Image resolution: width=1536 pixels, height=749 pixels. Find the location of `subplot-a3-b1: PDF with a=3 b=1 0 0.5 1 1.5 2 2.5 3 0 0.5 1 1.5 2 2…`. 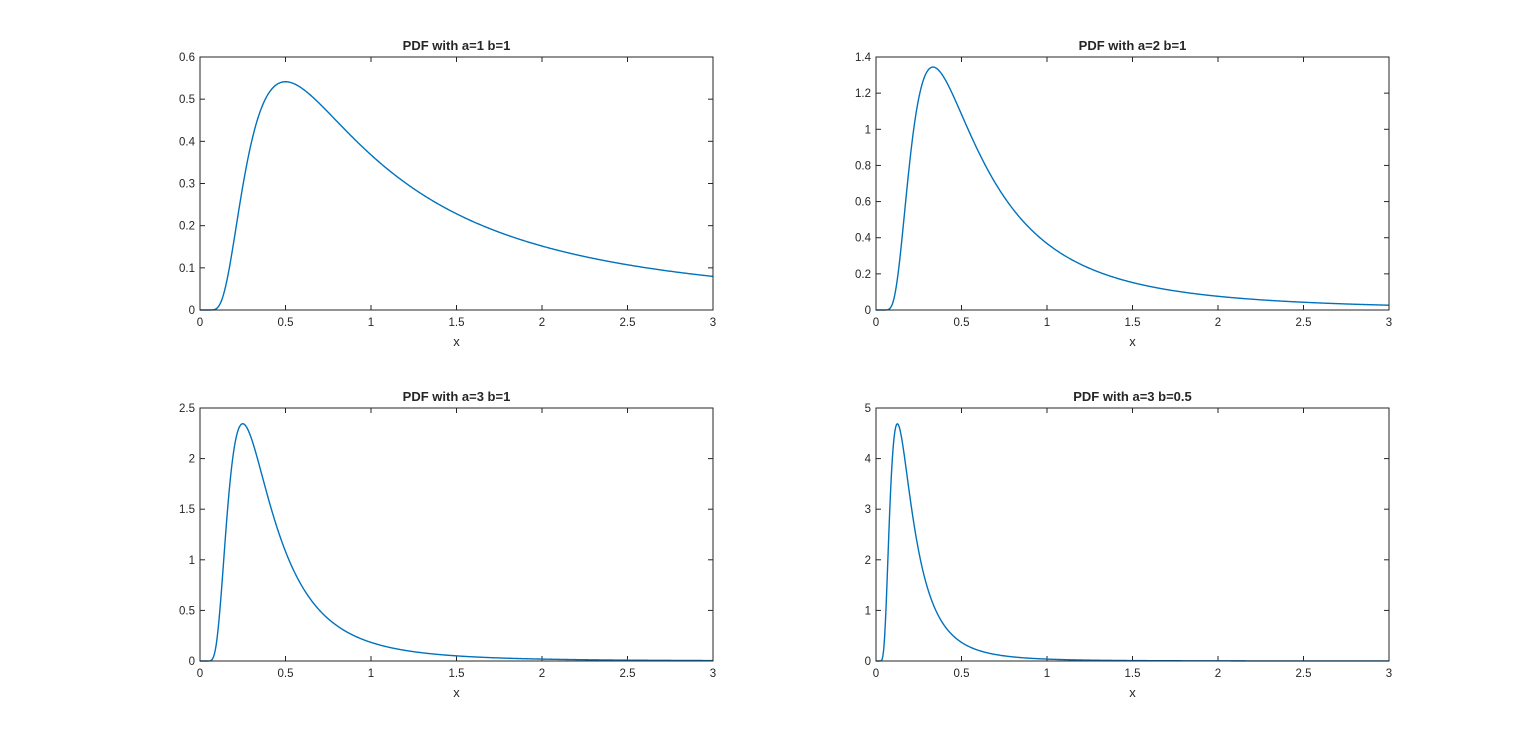

subplot-a3-b1: PDF with a=3 b=1 0 0.5 1 1.5 2 2.5 3 0 0.5 1 1.5 2 2… is located at coordinates (447, 544).